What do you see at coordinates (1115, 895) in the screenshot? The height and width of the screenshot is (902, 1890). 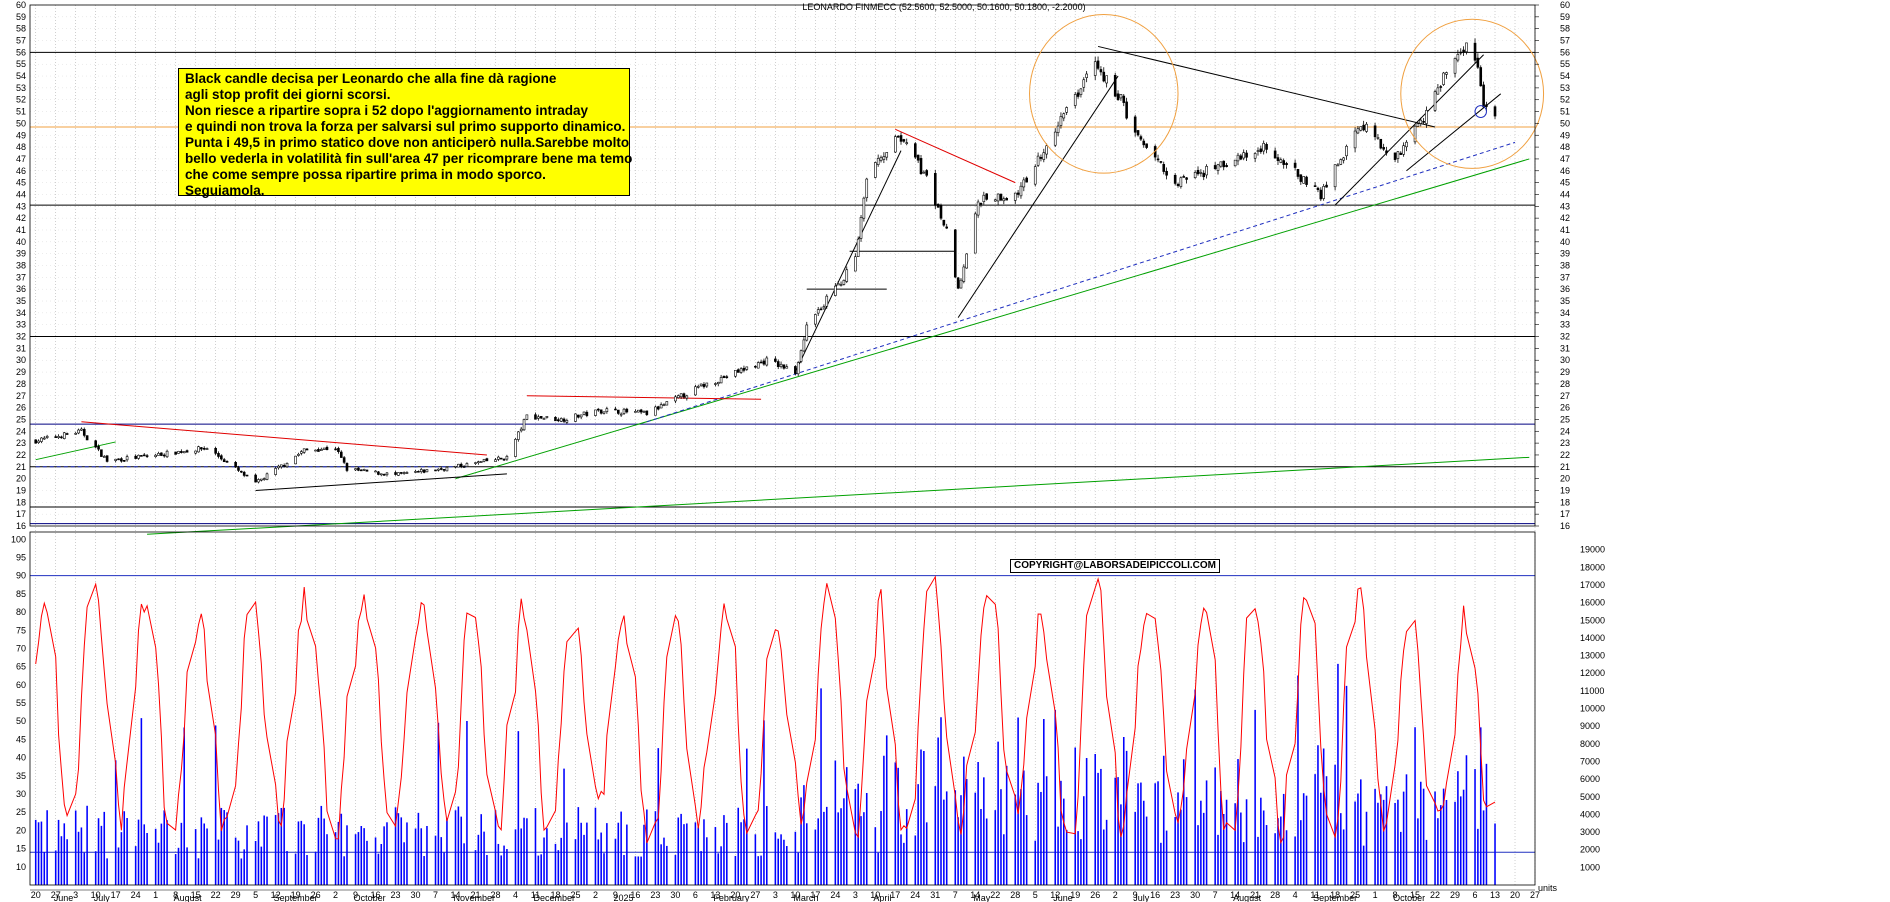 I see `date-tick-label: 2` at bounding box center [1115, 895].